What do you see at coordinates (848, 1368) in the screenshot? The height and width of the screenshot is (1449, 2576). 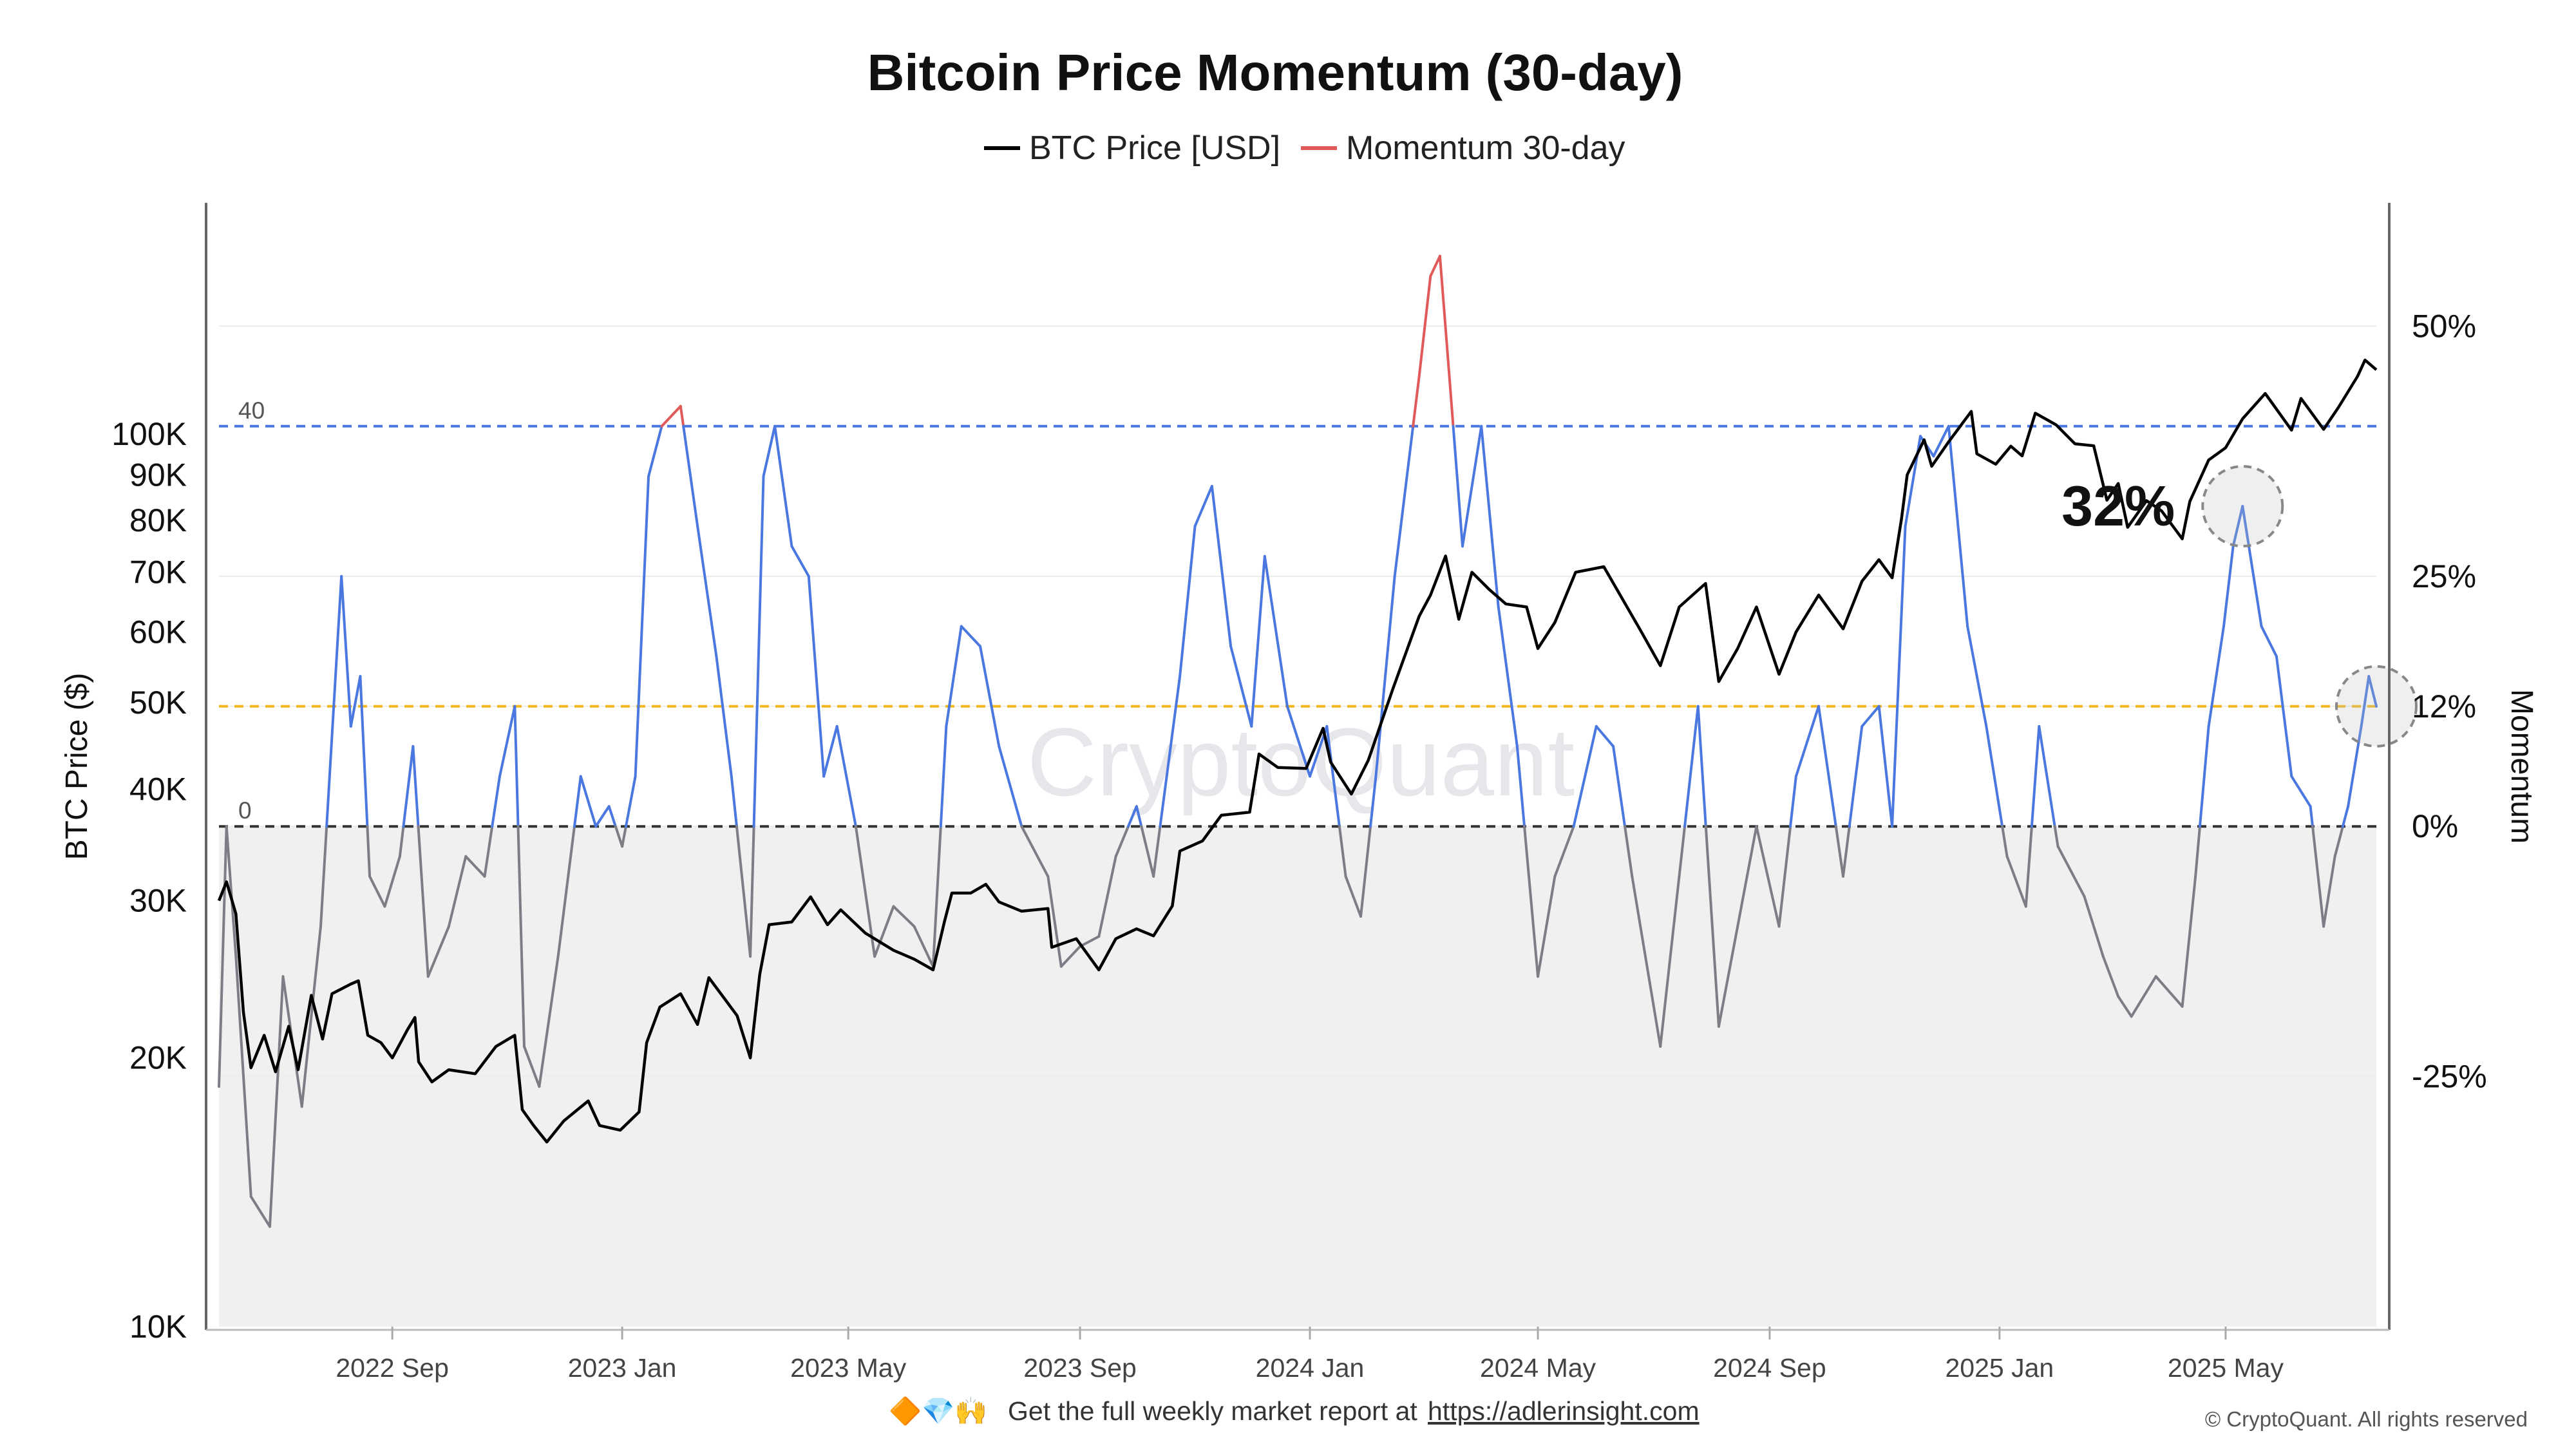 I see `x-tick-label: 2023 May` at bounding box center [848, 1368].